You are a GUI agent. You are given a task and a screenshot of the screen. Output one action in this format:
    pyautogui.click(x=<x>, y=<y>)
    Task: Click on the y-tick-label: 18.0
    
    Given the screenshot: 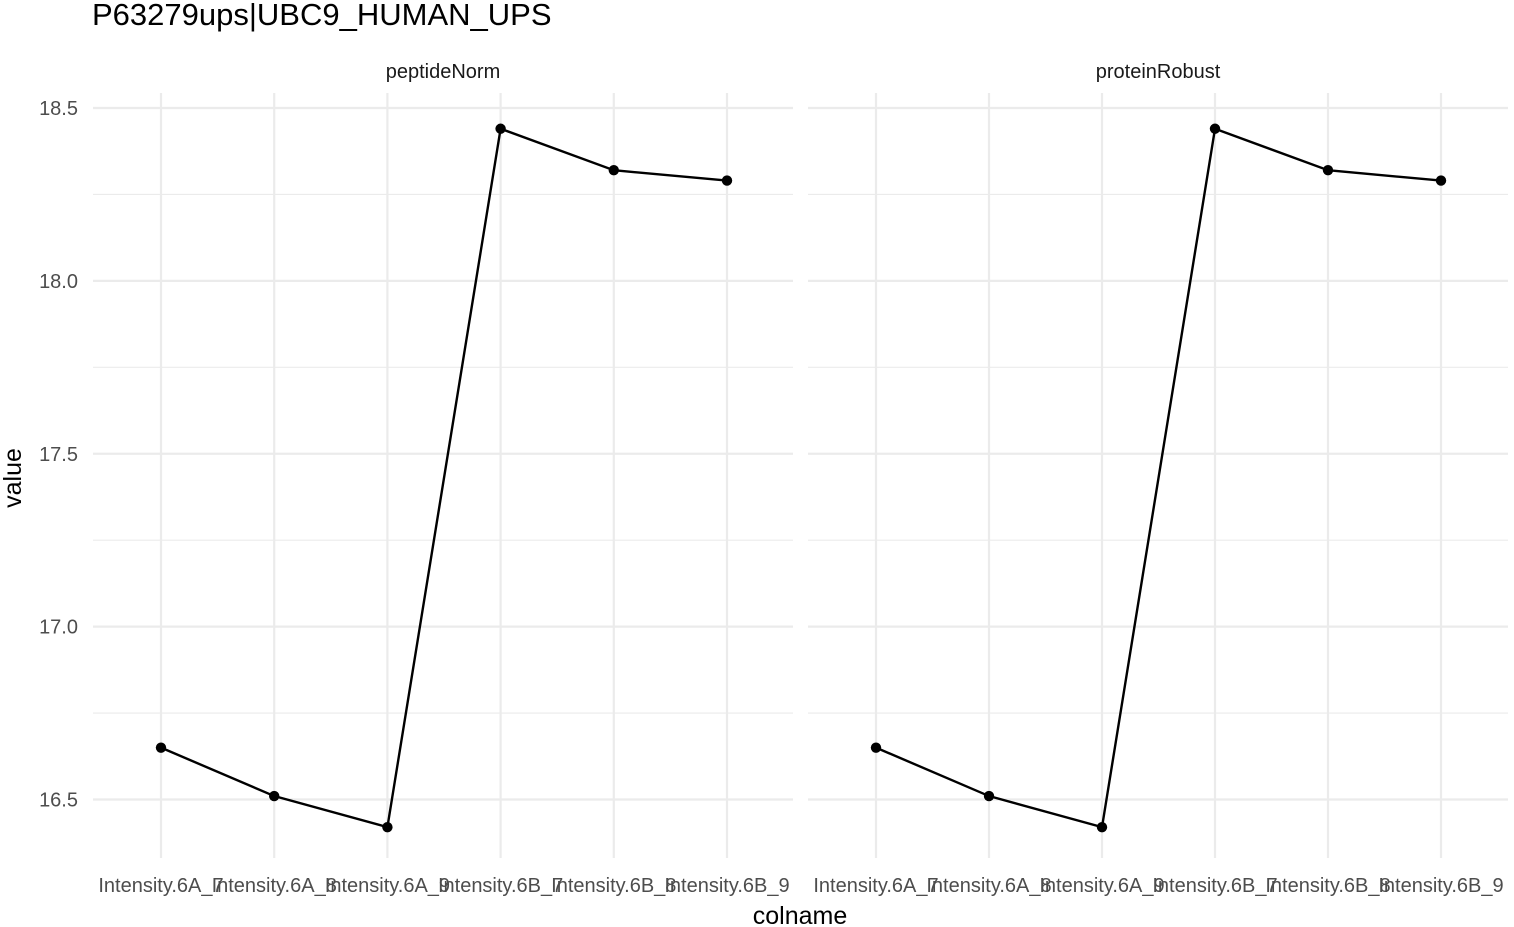 What is the action you would take?
    pyautogui.click(x=58, y=282)
    